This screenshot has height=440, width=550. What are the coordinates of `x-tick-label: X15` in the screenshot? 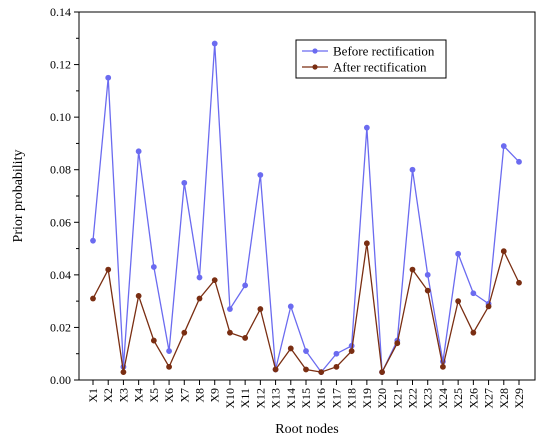 It's located at (306, 398).